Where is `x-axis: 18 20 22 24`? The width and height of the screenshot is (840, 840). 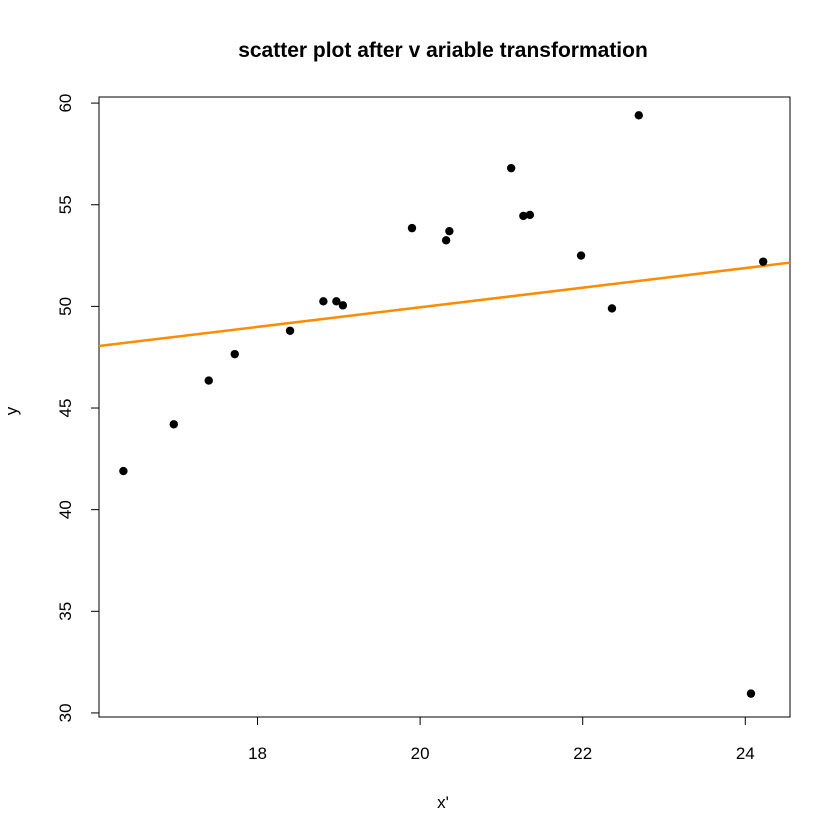 x-axis: 18 20 22 24 is located at coordinates (501, 739).